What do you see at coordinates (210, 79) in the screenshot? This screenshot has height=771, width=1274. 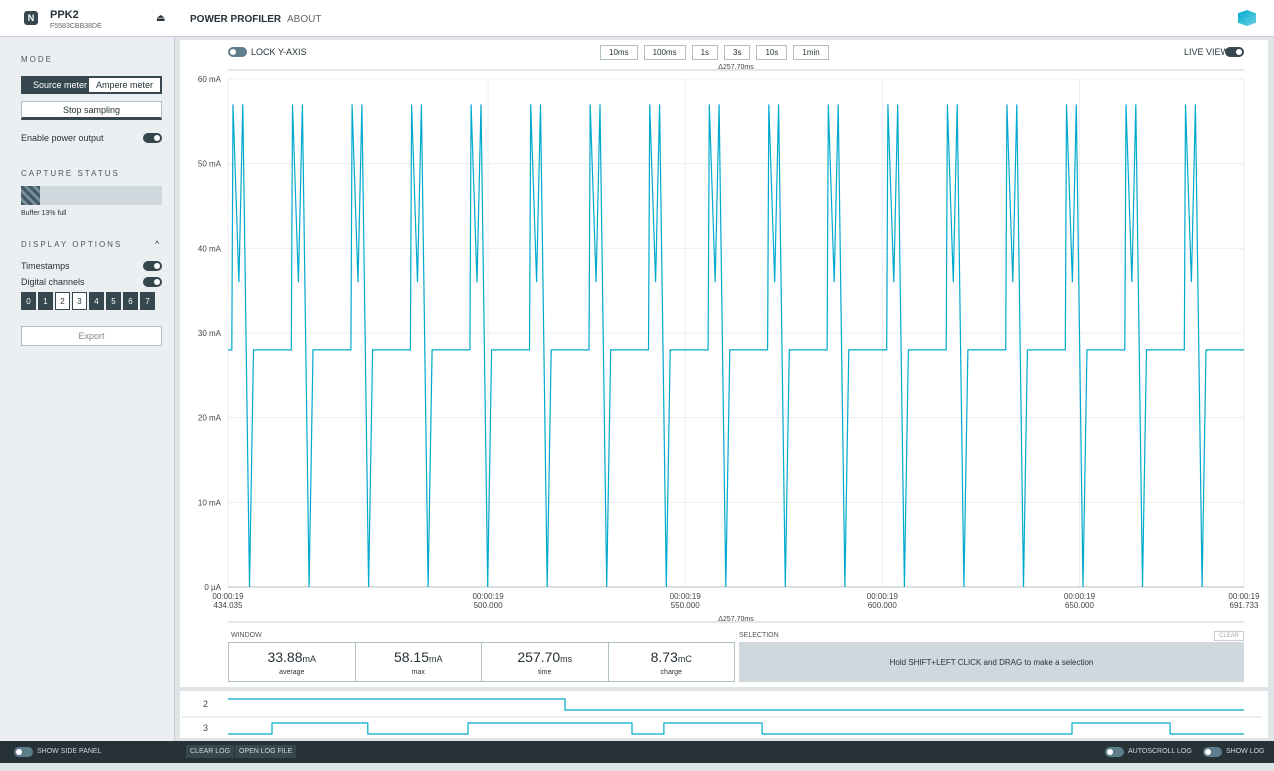 I see `y-tick-label: 60 mA` at bounding box center [210, 79].